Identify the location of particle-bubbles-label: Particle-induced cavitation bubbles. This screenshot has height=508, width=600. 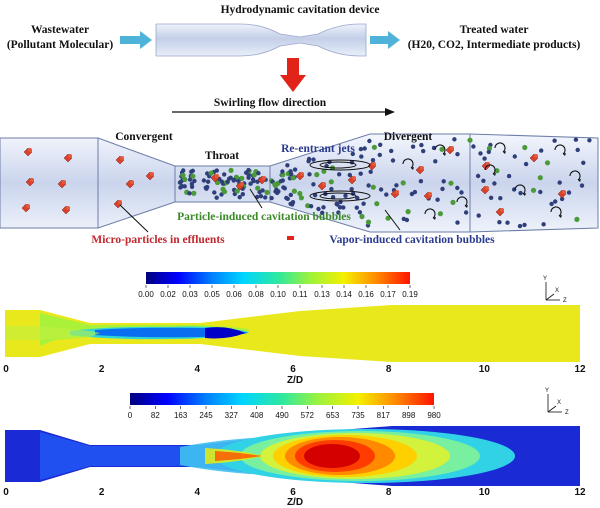
(264, 217).